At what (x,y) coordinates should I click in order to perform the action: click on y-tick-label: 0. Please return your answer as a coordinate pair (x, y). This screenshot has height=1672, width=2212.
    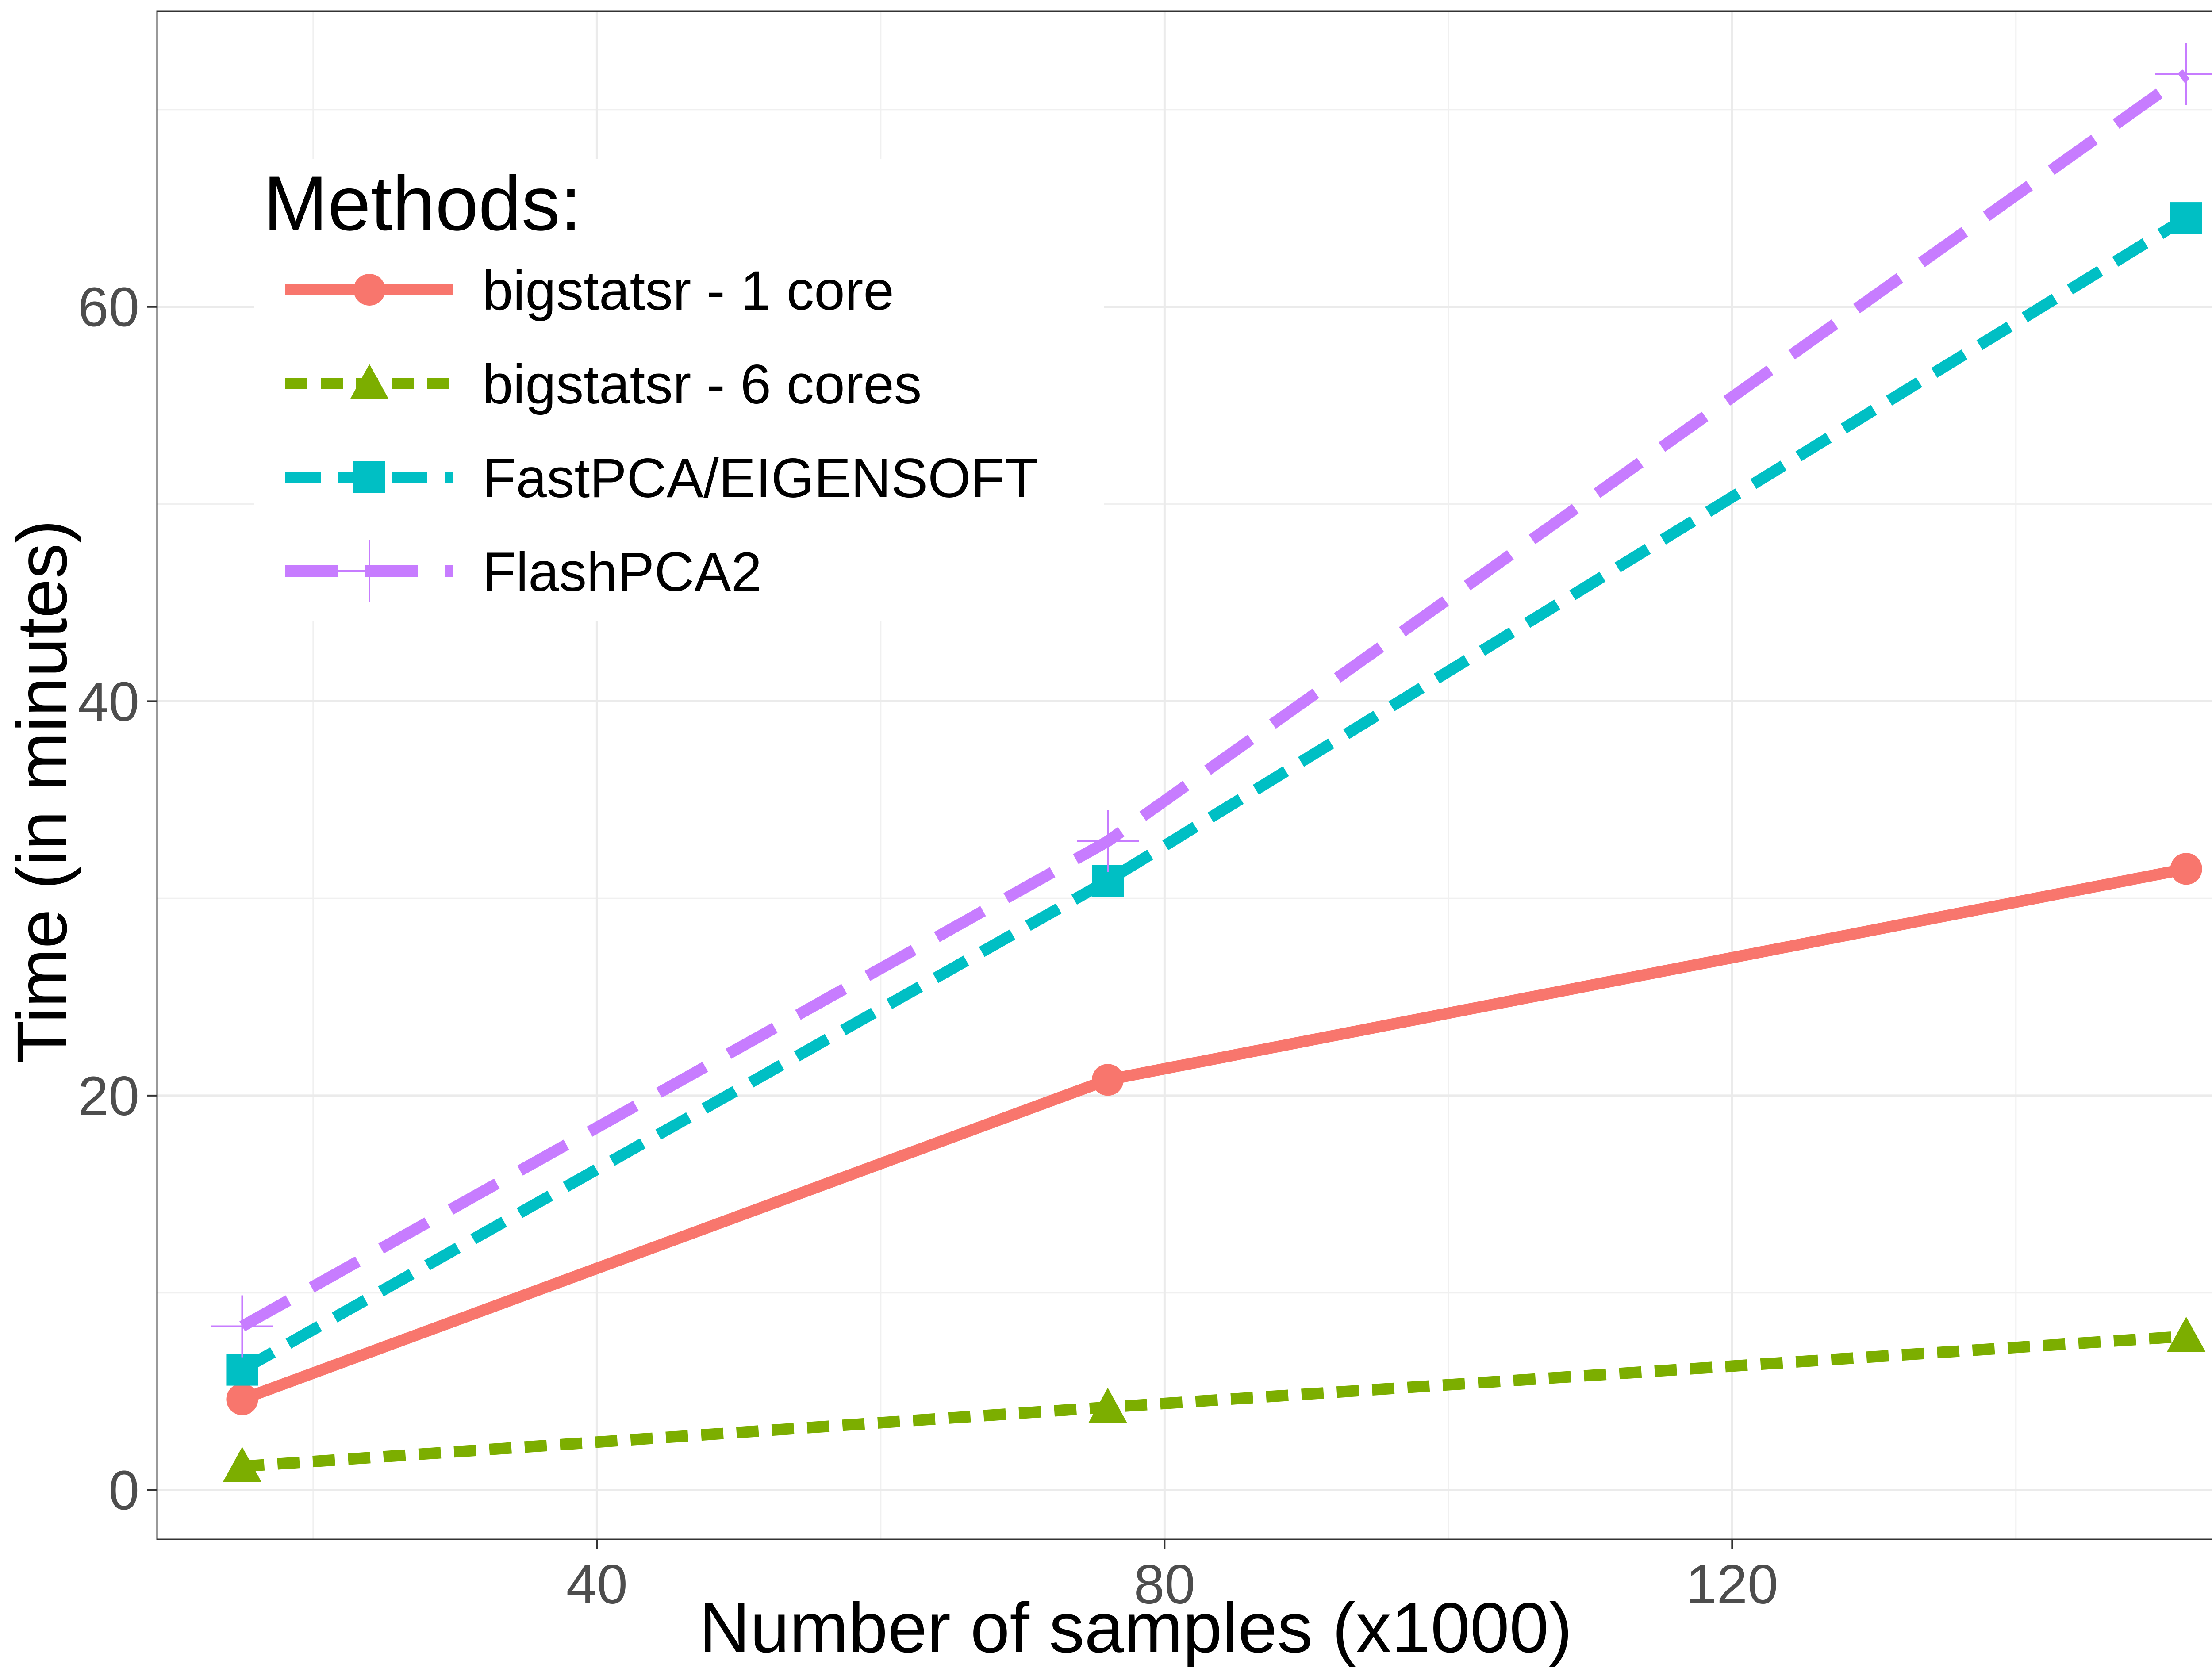
    Looking at the image, I should click on (123, 1491).